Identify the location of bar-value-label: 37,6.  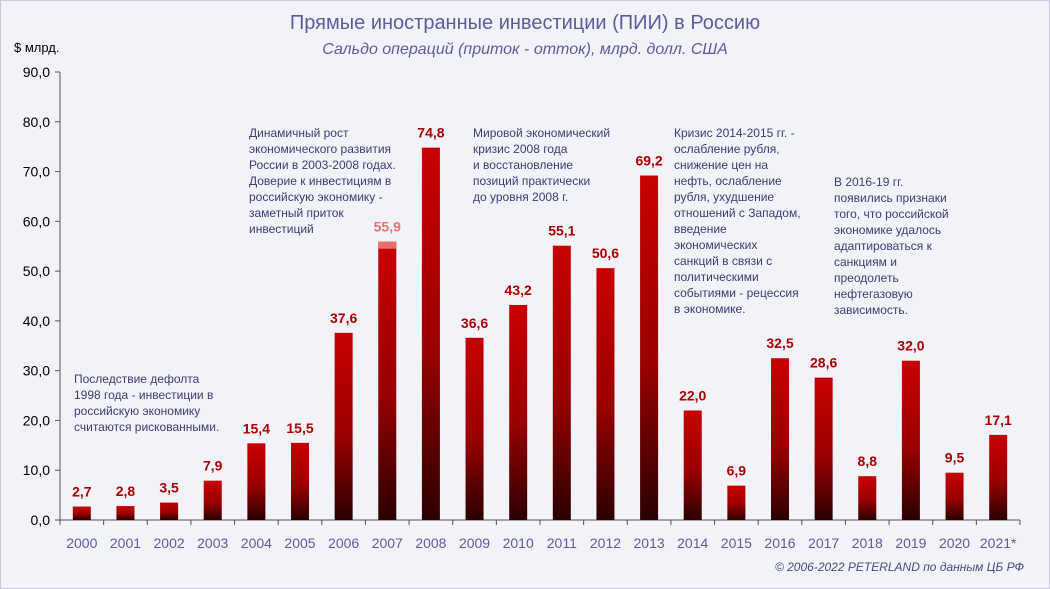
(343, 318).